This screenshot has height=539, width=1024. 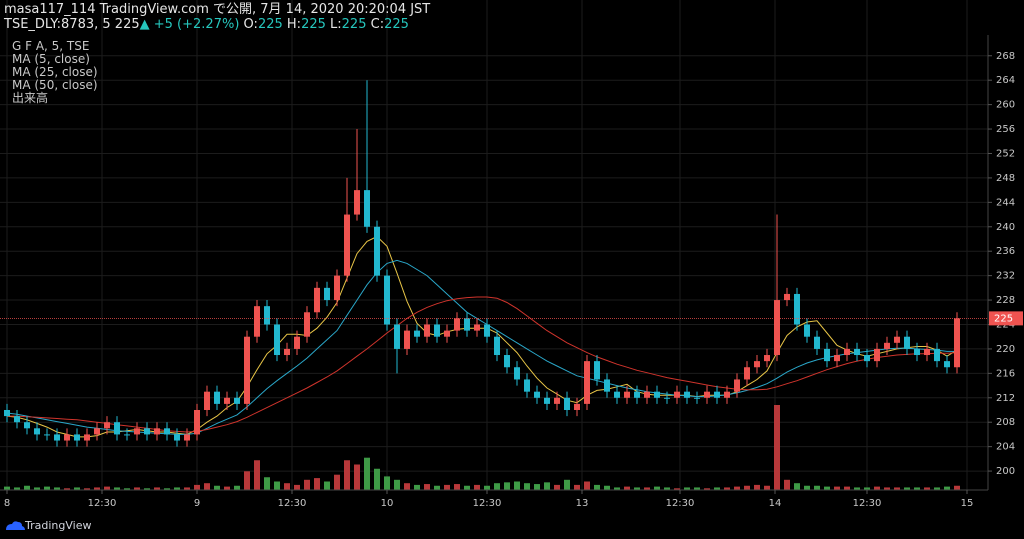 I want to click on legend-item: G F A, 5, TSE, so click(x=51, y=46).